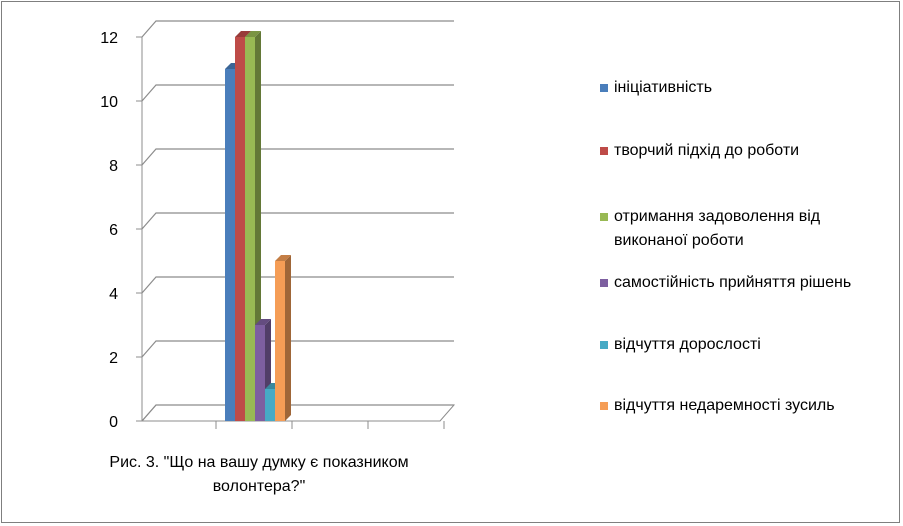 This screenshot has width=903, height=526. Describe the element at coordinates (113, 230) in the screenshot. I see `y-tick-label-6: 6` at that location.